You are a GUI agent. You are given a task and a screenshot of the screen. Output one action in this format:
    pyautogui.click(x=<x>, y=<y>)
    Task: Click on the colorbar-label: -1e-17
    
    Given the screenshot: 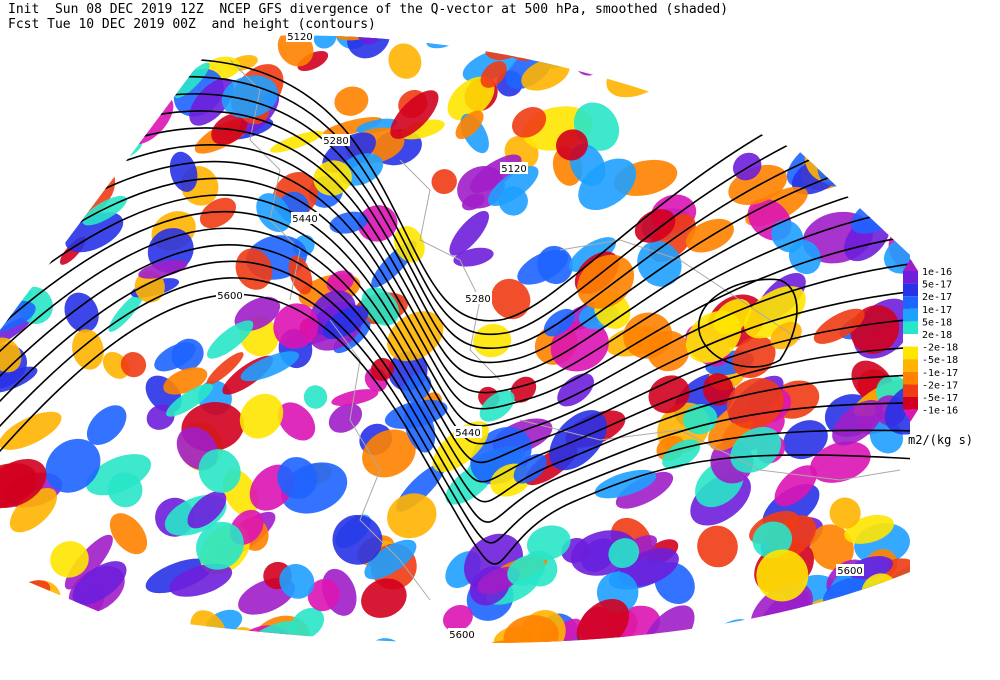 What is the action you would take?
    pyautogui.click(x=940, y=373)
    